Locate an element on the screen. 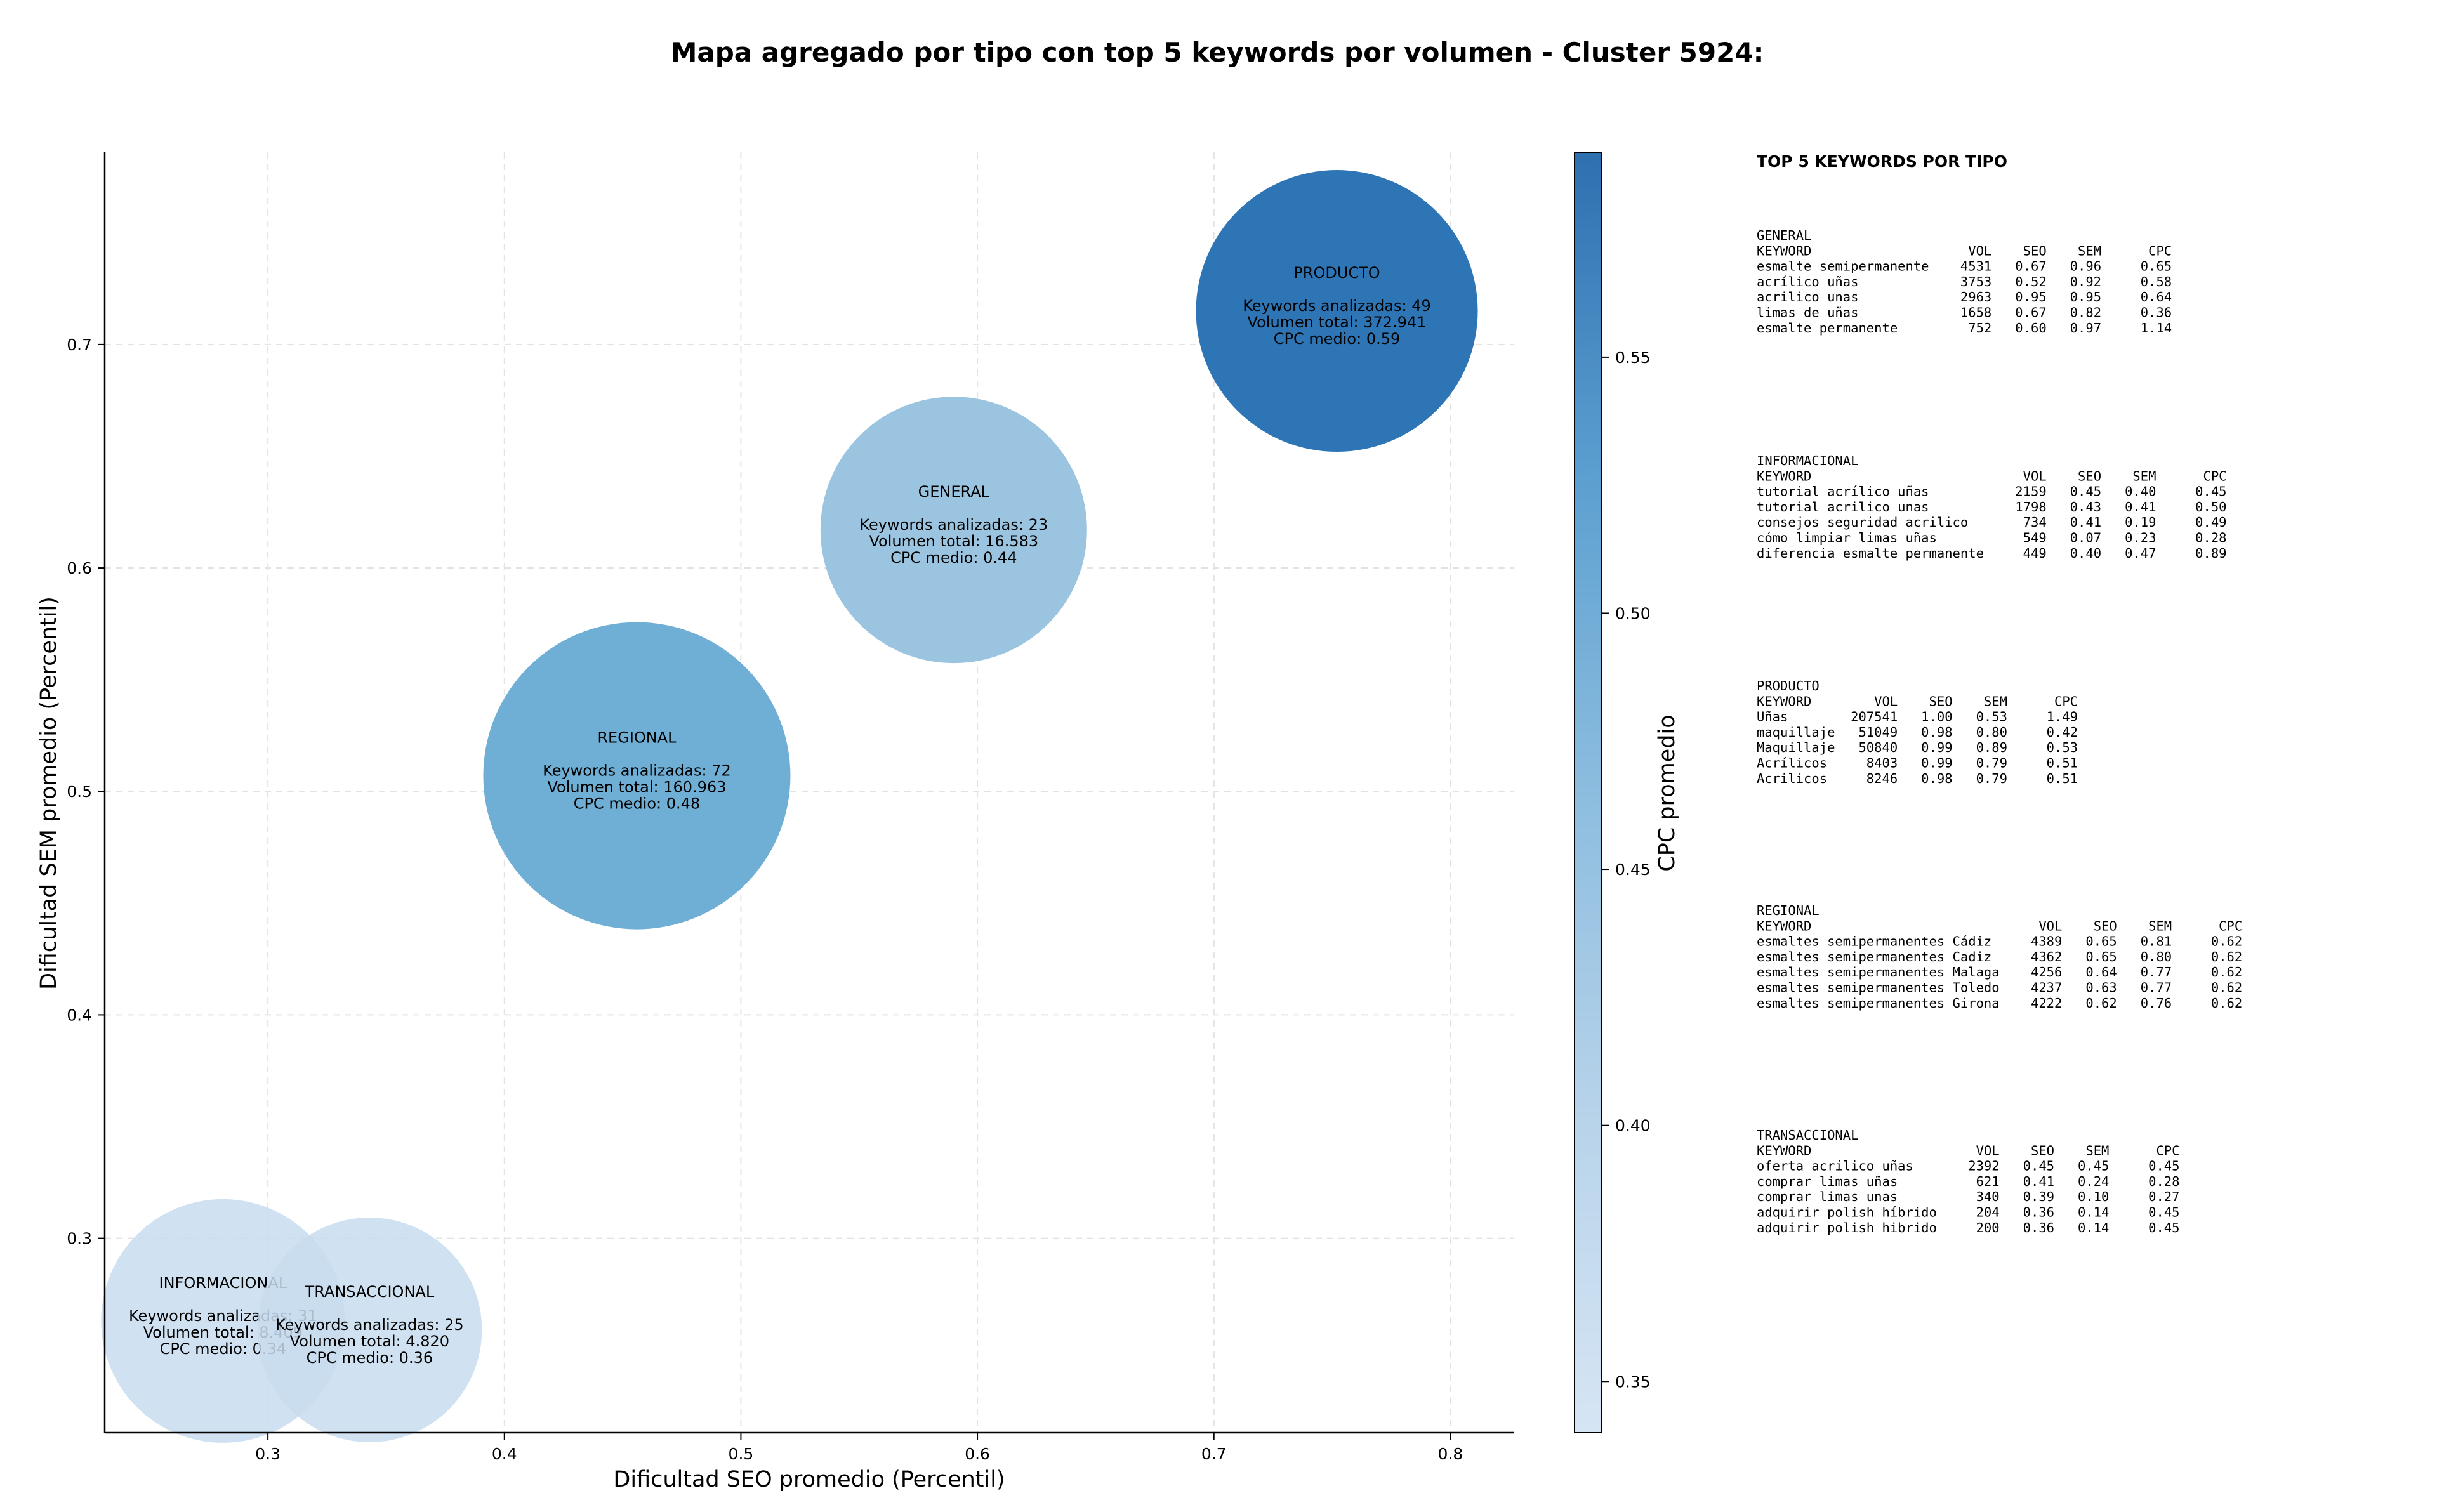 This screenshot has height=1512, width=2437. bubble-stat: Volumen total: 160.963 is located at coordinates (636, 788).